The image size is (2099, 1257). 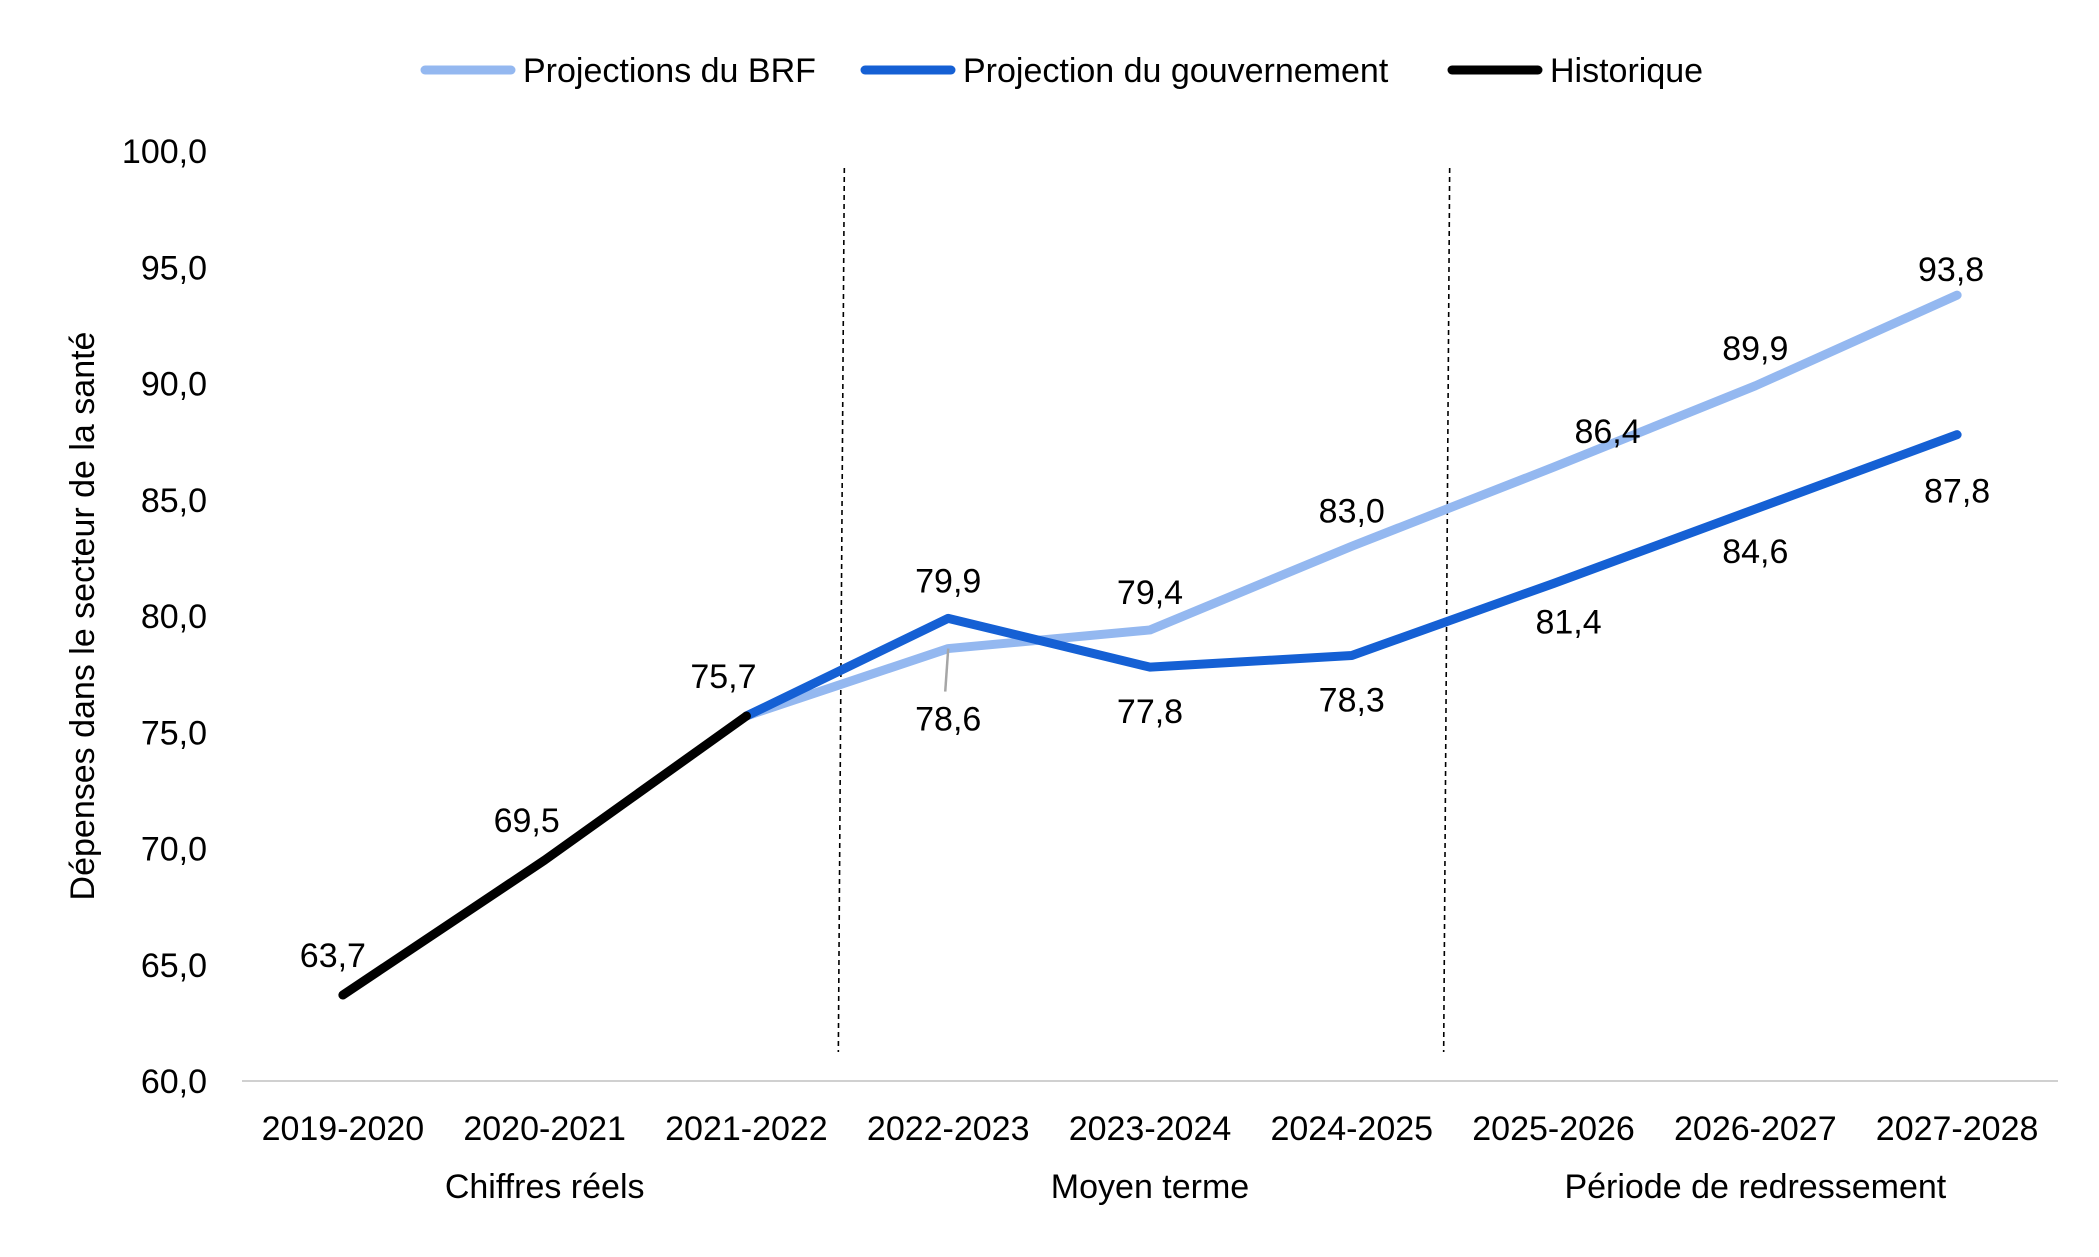 I want to click on x-tick-label: 2027-2028, so click(x=1957, y=1129).